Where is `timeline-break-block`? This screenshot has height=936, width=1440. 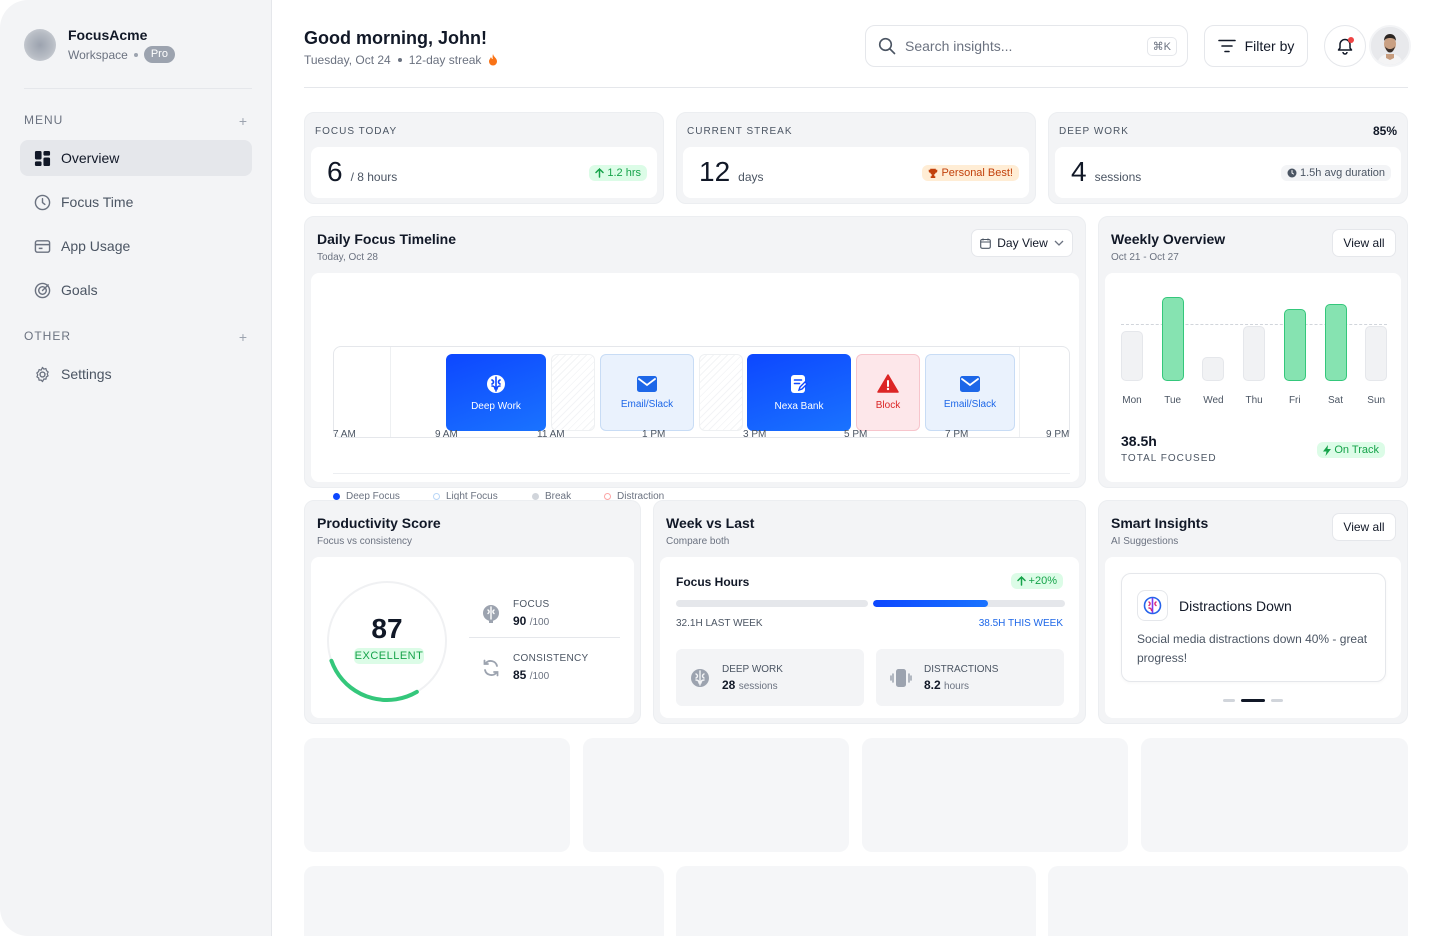 timeline-break-block is located at coordinates (573, 392).